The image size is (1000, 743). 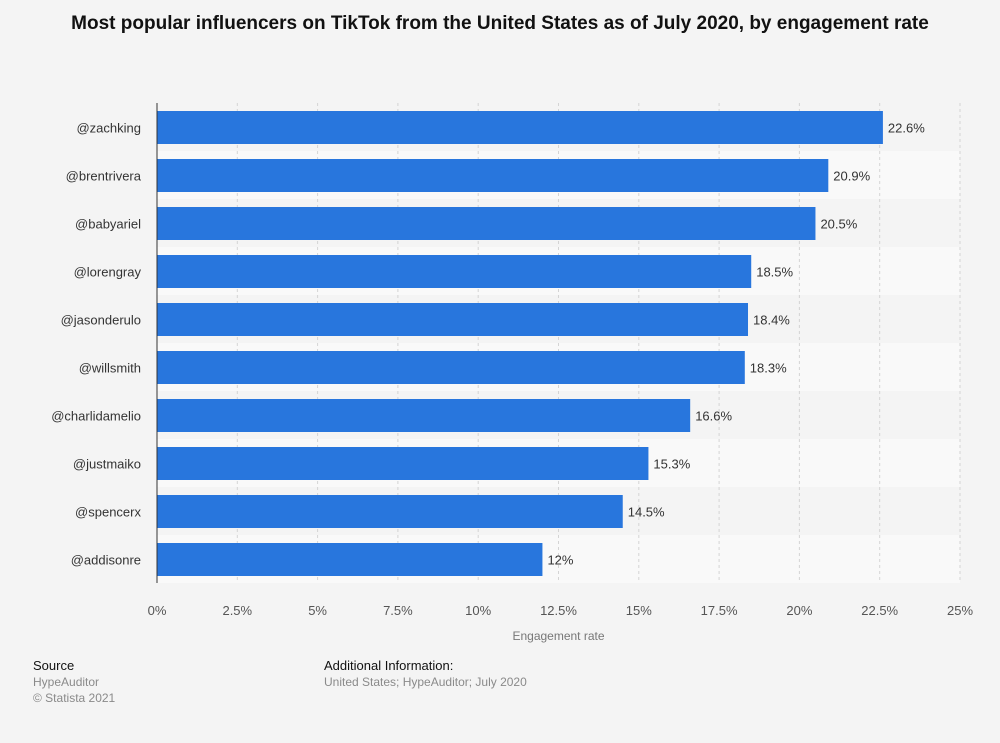 What do you see at coordinates (389, 665) in the screenshot?
I see `additional-info-heading: Additional Information:` at bounding box center [389, 665].